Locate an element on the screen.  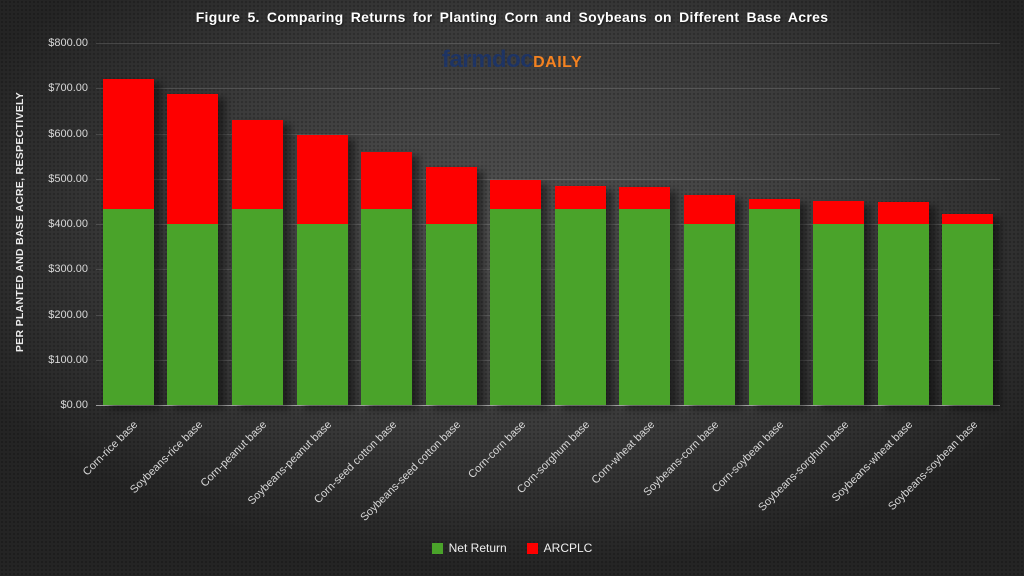
bar-corn-wheat-base is located at coordinates (645, 295).